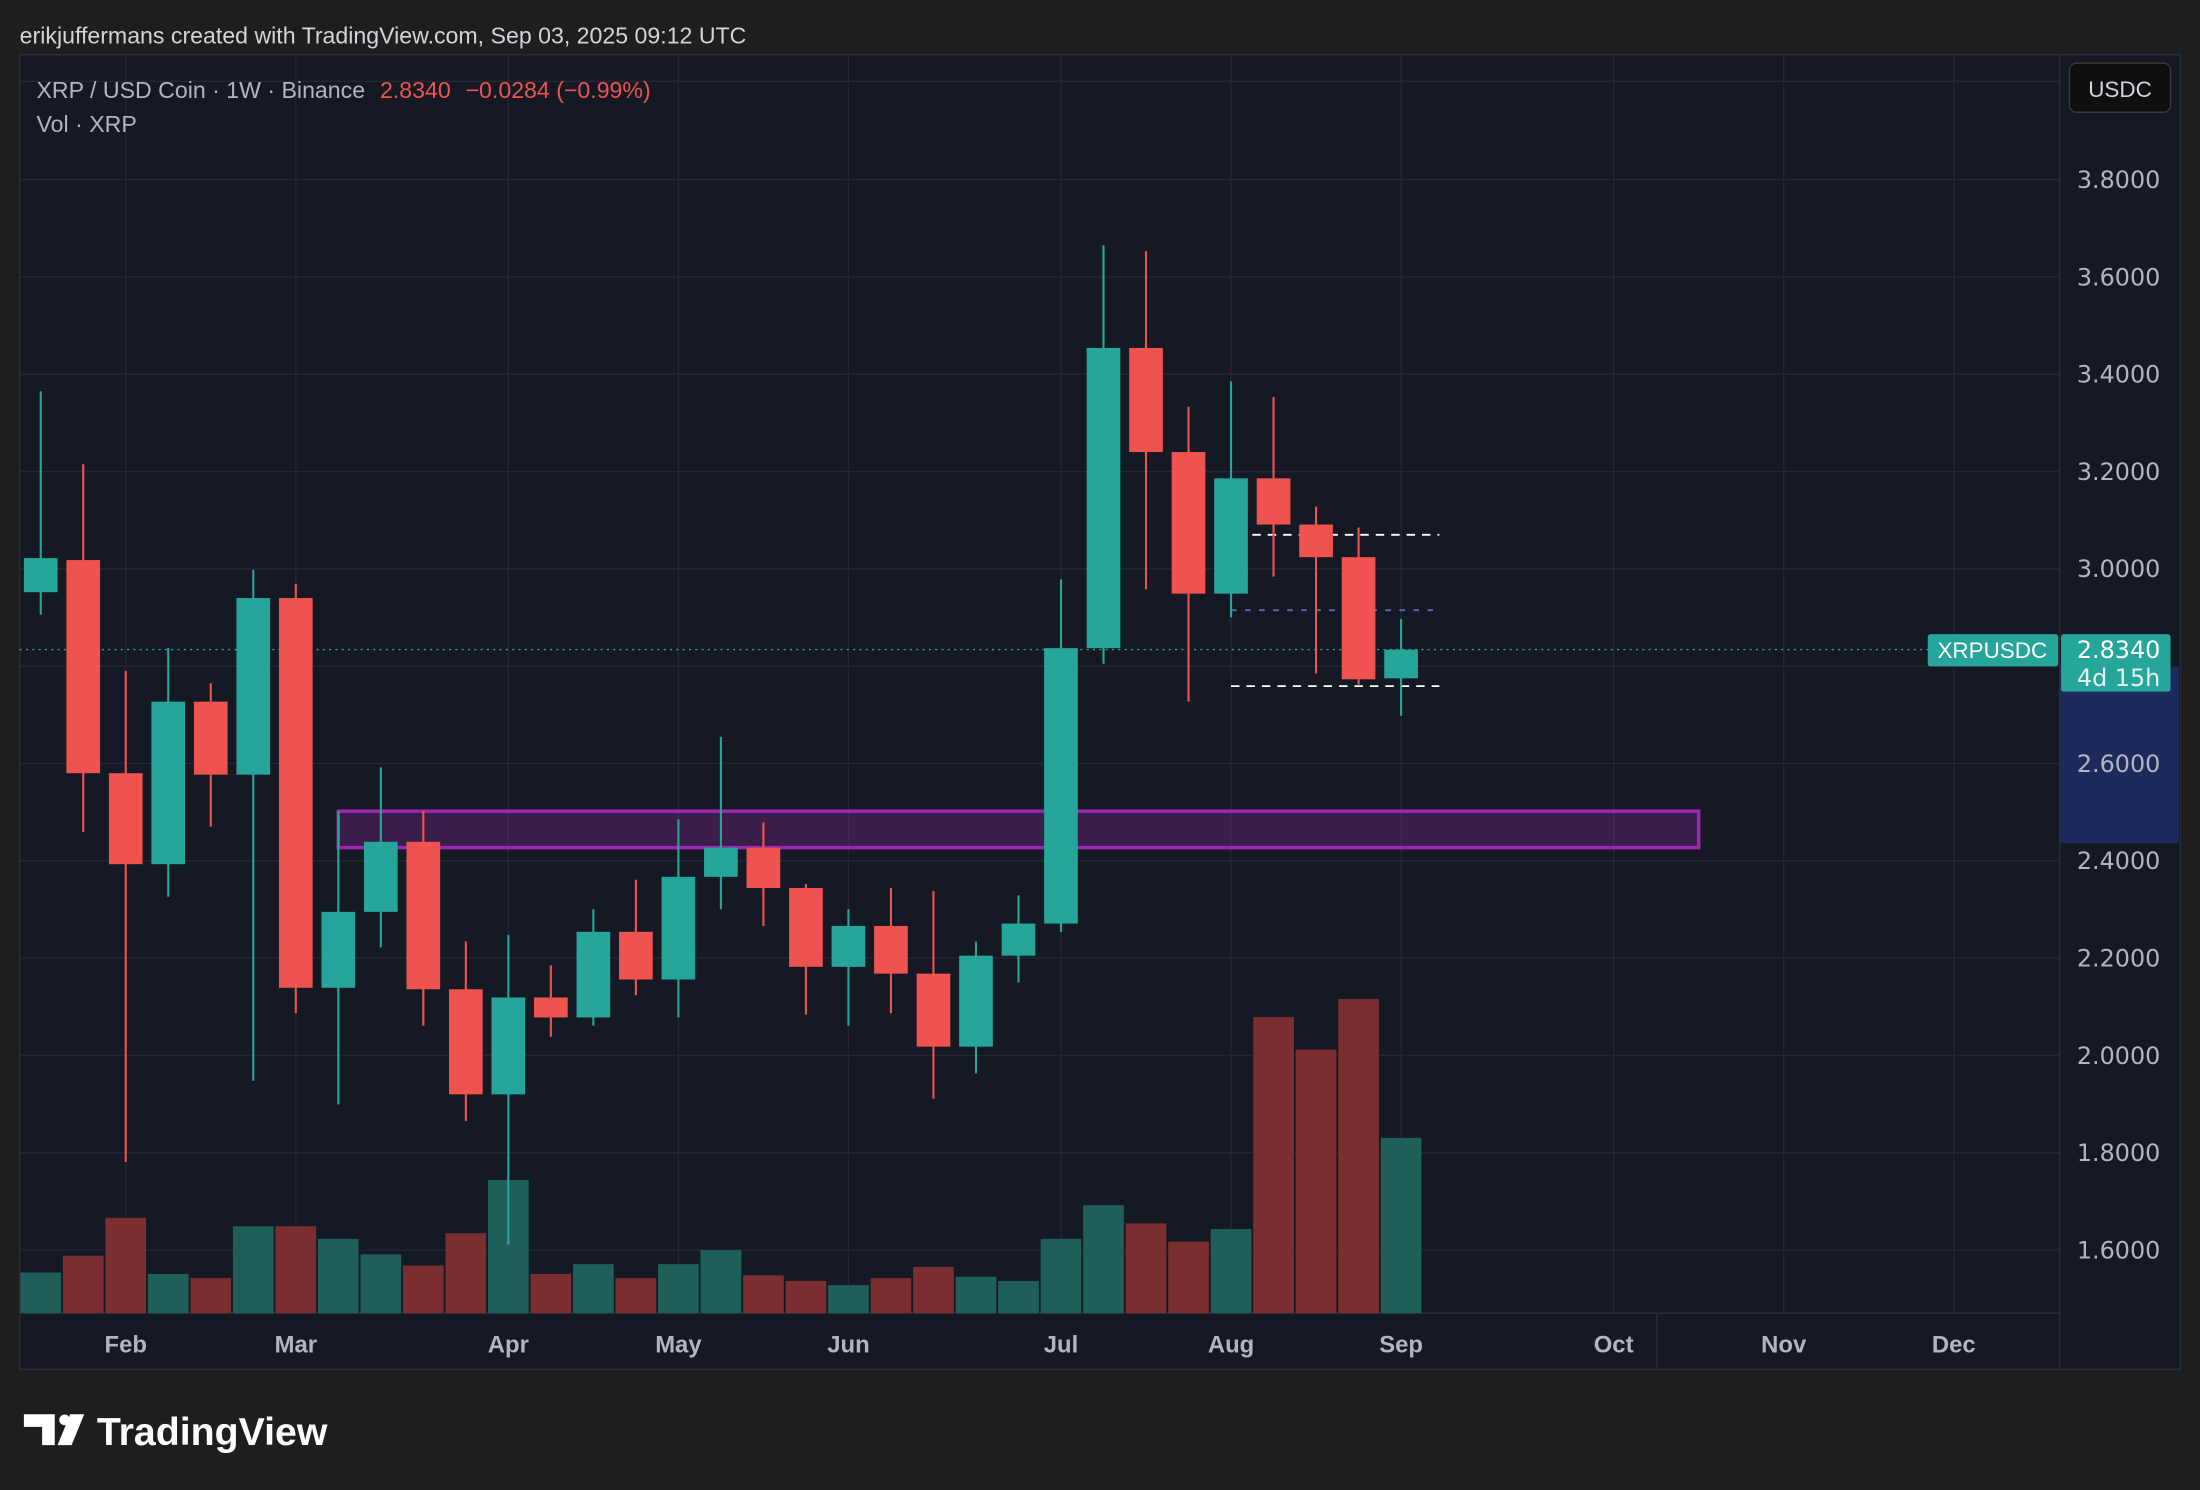 This screenshot has width=2200, height=1490. What do you see at coordinates (2118, 277) in the screenshot?
I see `price-tick-label: 3.6000` at bounding box center [2118, 277].